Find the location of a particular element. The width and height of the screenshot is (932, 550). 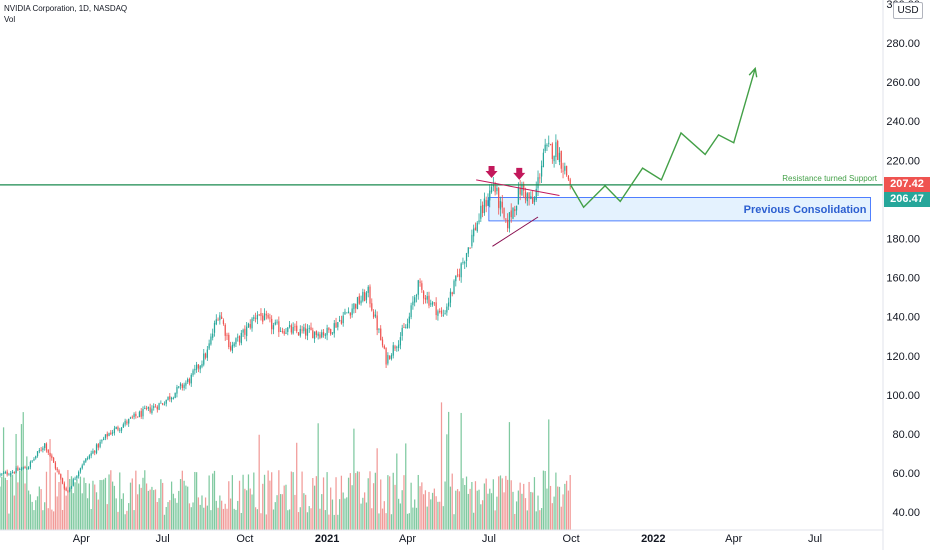

consolidation-label: Previous Consolidation is located at coordinates (805, 210).